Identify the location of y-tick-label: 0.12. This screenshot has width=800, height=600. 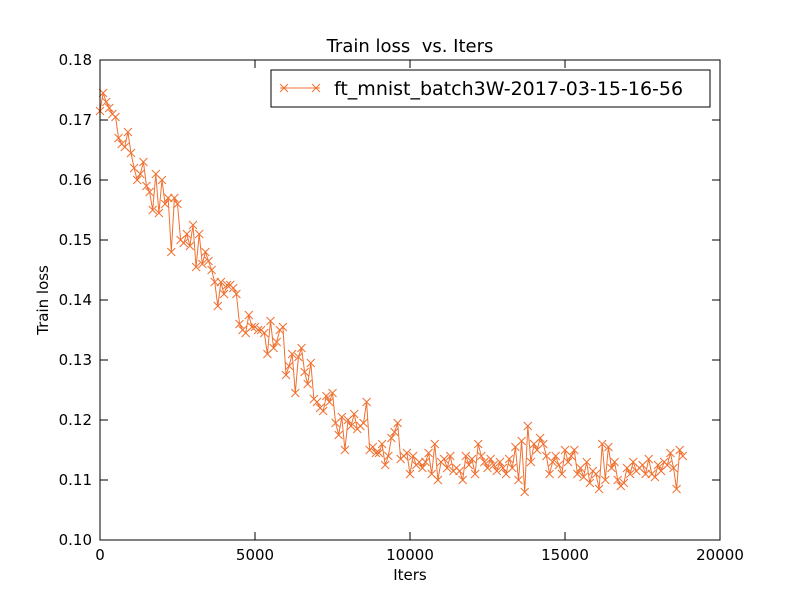
(75, 420).